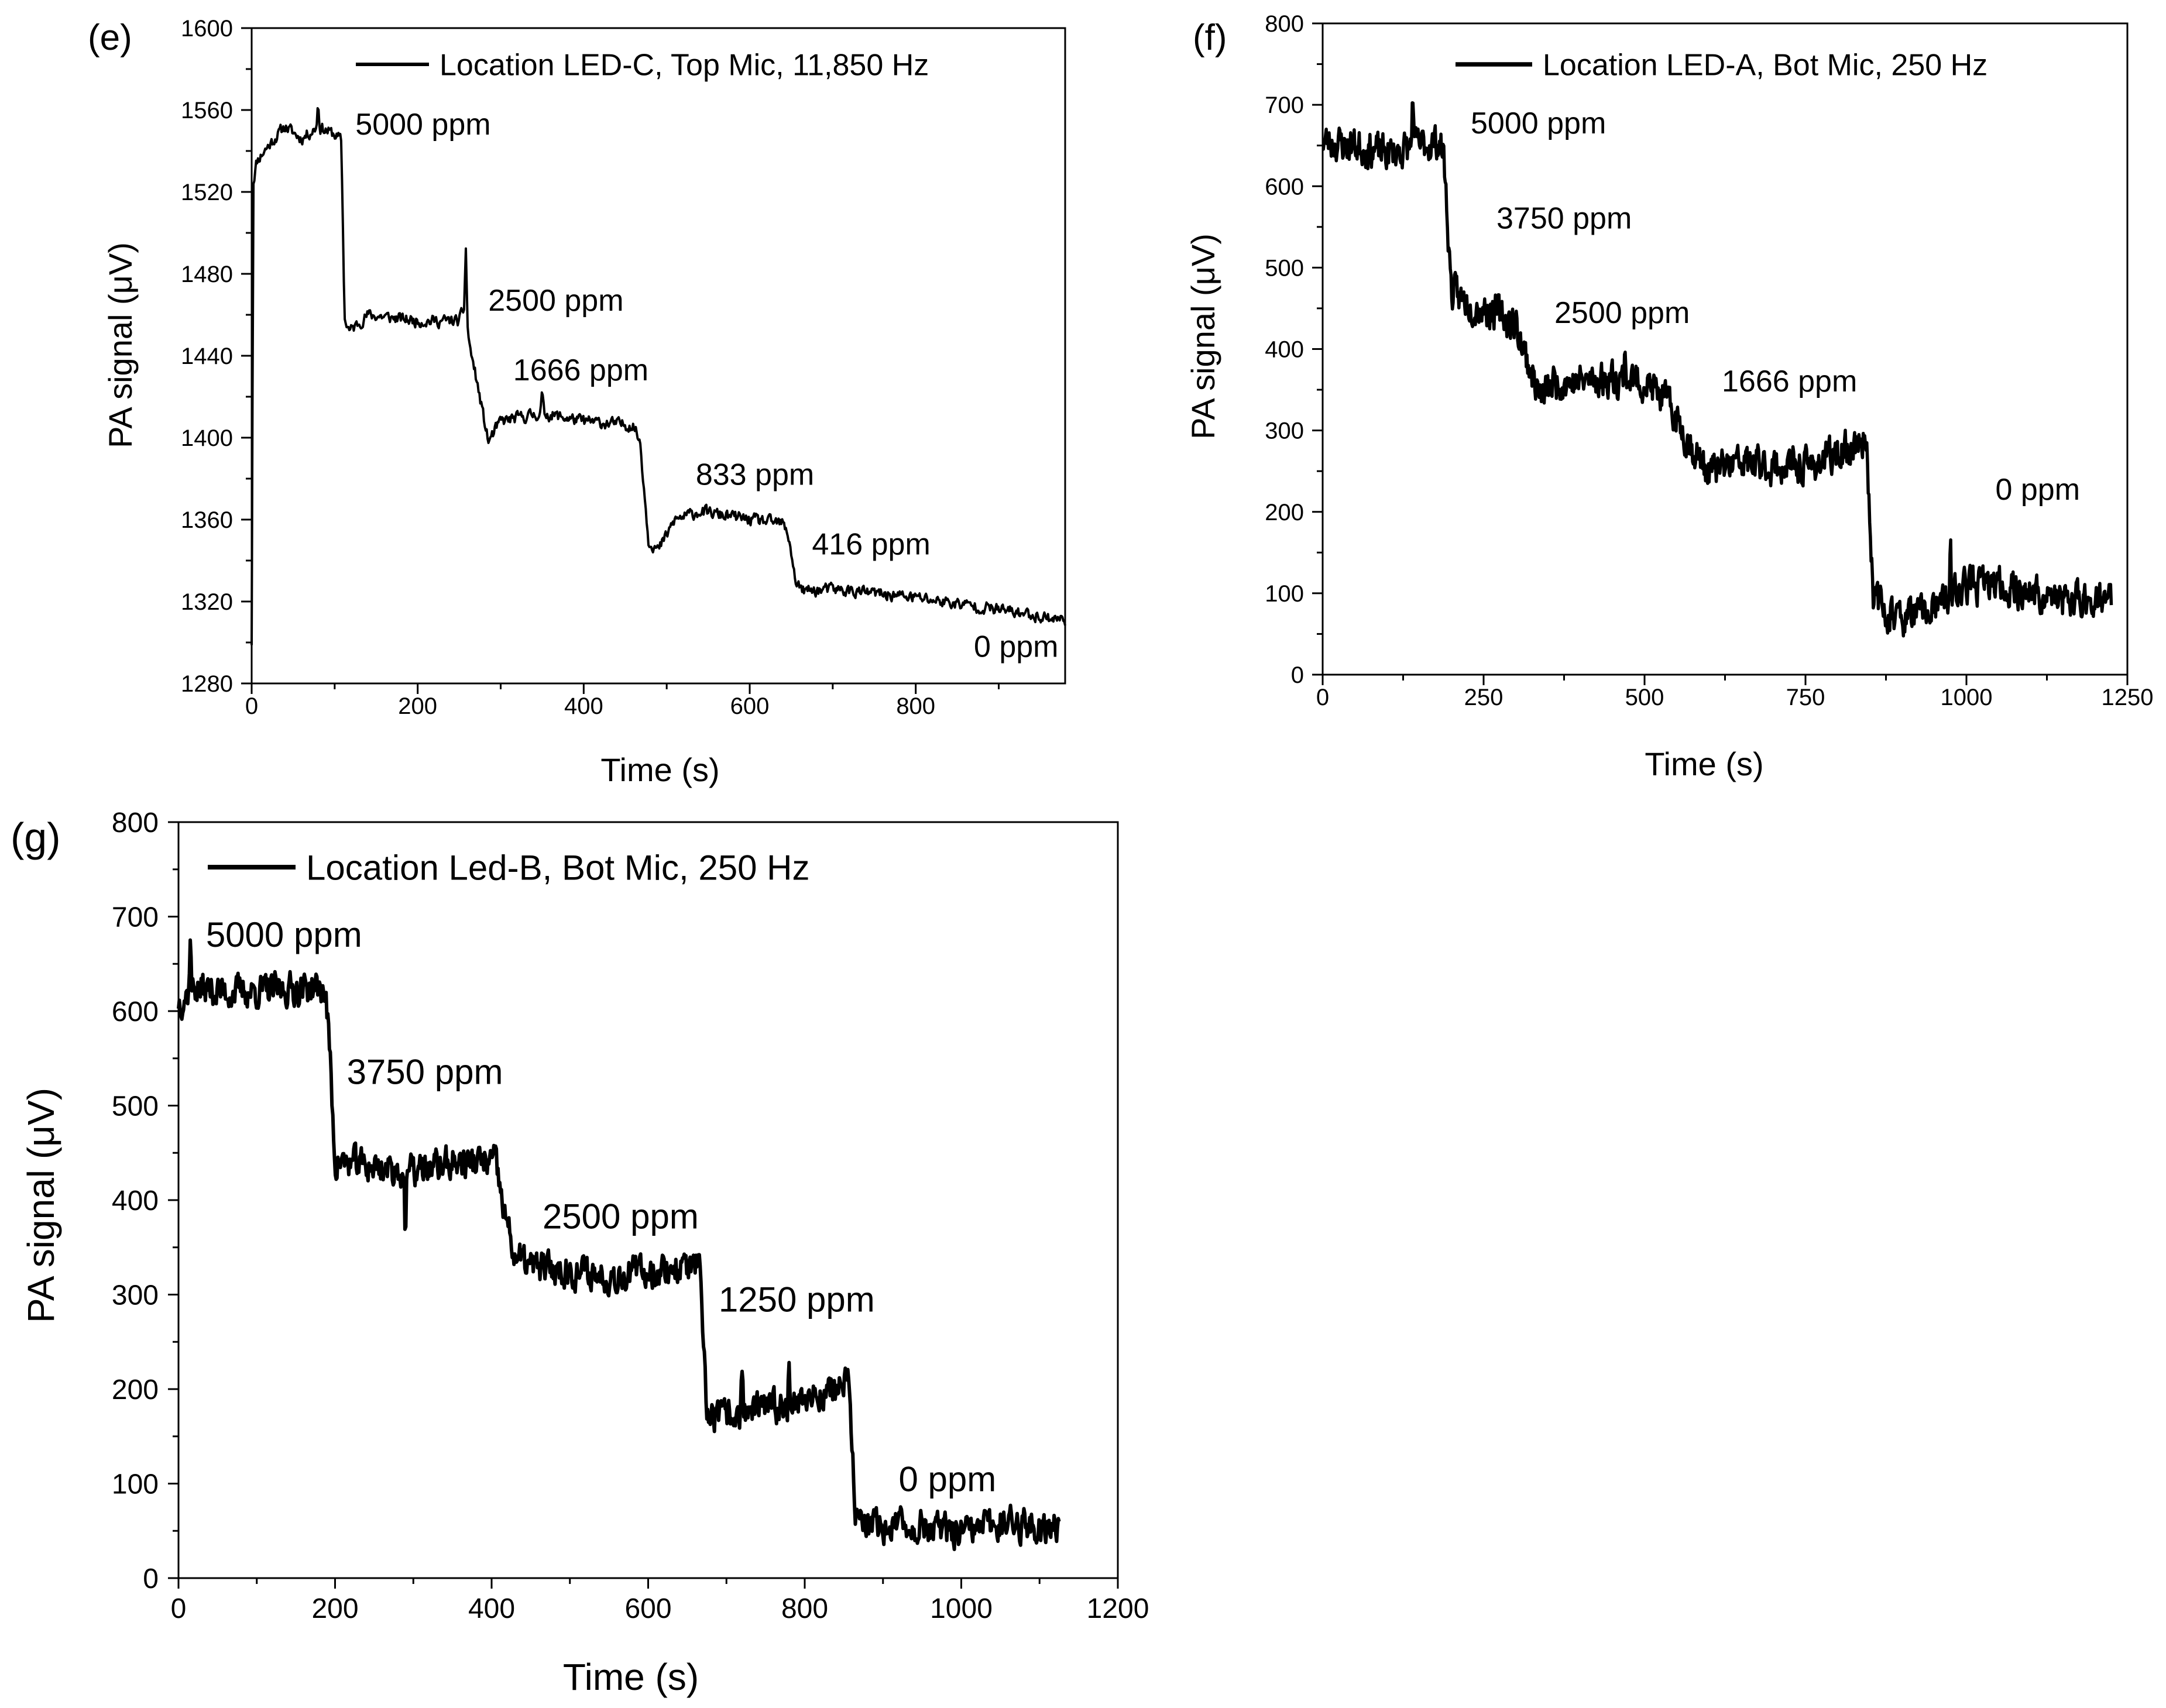 The image size is (2166, 1708). Describe the element at coordinates (207, 520) in the screenshot. I see `y-tick-label: 1360` at that location.